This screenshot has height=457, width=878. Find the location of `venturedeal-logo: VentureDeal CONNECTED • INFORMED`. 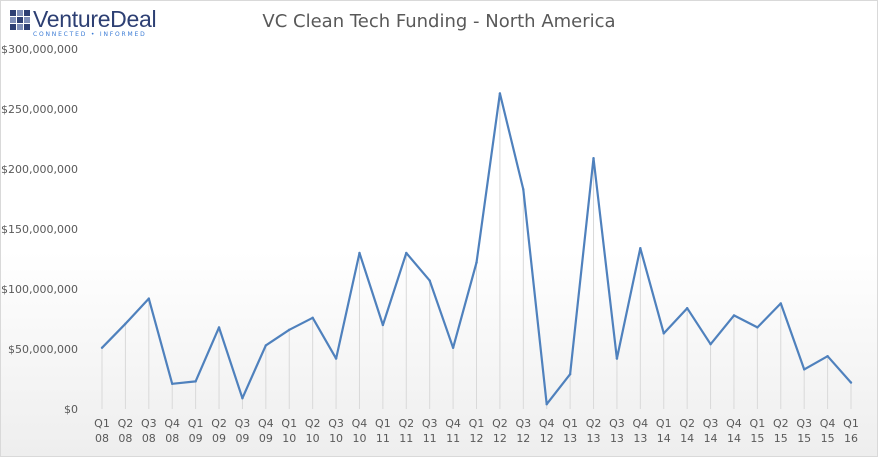

venturedeal-logo: VentureDeal CONNECTED • INFORMED is located at coordinates (83, 22).